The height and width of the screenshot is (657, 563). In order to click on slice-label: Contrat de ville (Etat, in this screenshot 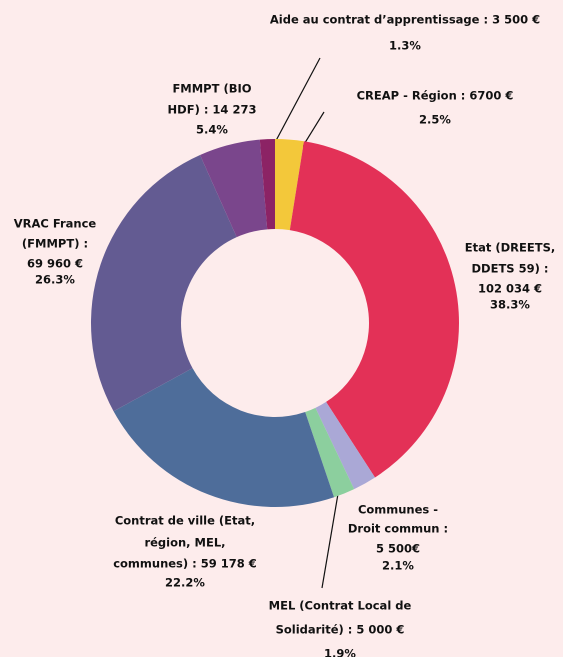, I will do `click(185, 521)`.